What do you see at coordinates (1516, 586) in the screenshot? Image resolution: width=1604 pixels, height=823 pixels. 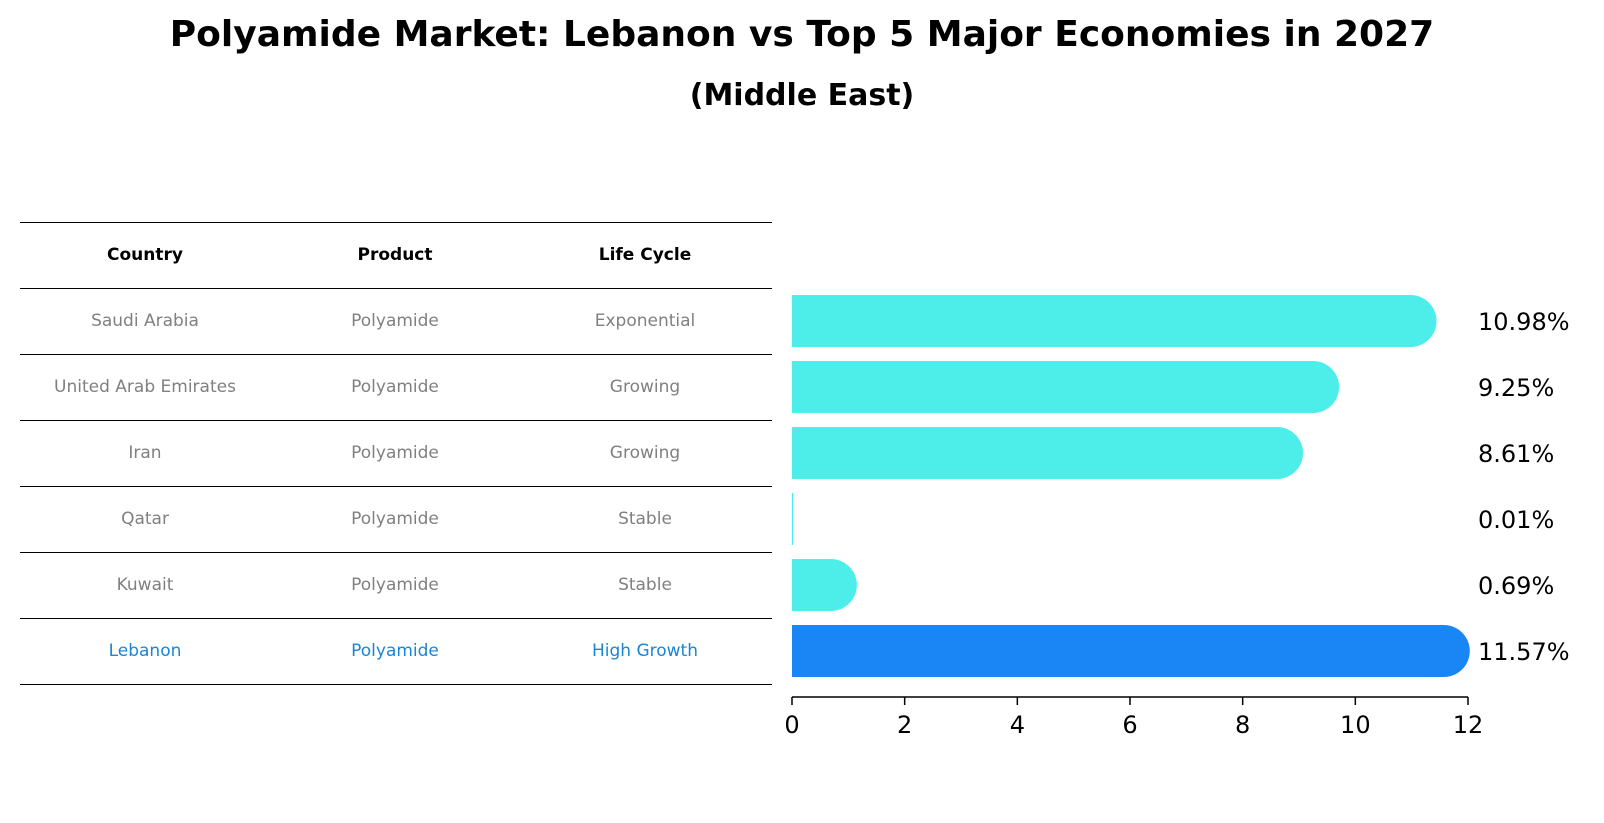 I see `value-label: 0.69%` at bounding box center [1516, 586].